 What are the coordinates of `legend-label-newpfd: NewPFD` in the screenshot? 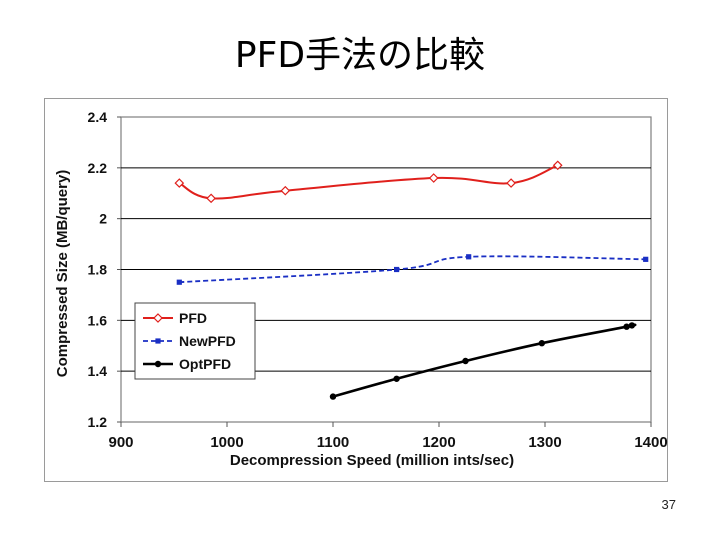 It's located at (207, 341).